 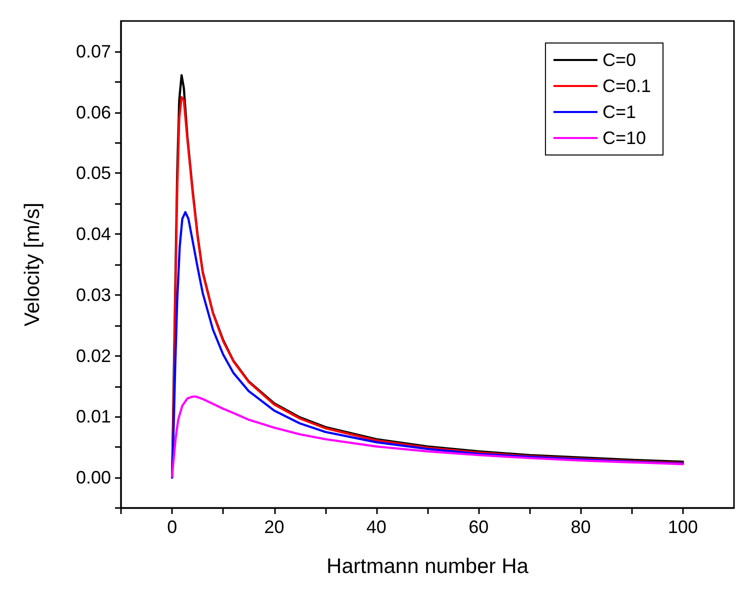 What do you see at coordinates (93, 173) in the screenshot?
I see `y-tick-label: 0.05` at bounding box center [93, 173].